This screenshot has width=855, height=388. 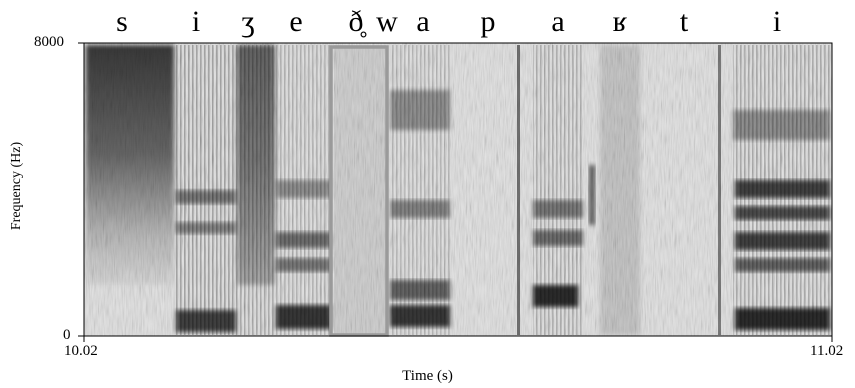 I want to click on y-axis-label: Frequency (Hz), so click(x=16, y=186).